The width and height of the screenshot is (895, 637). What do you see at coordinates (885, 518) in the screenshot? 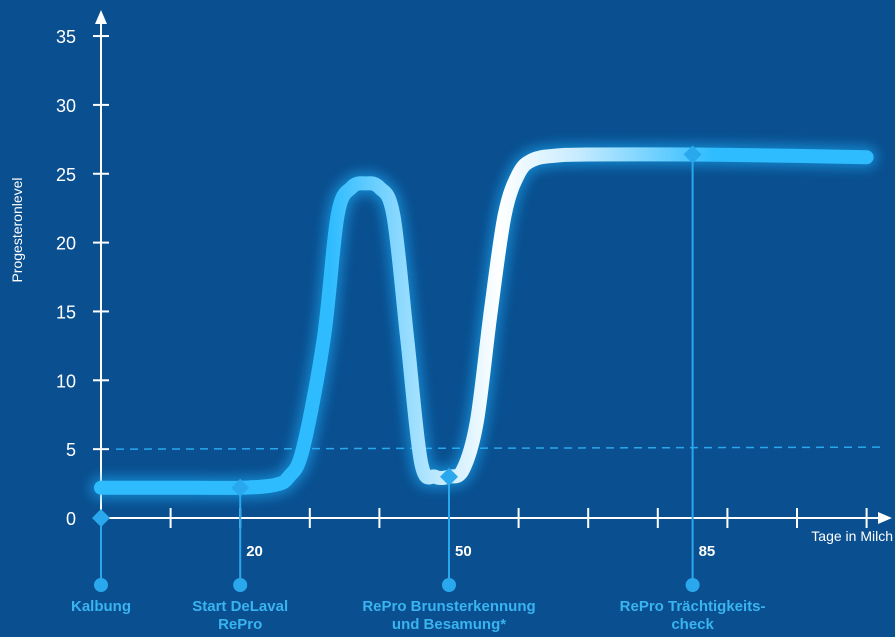
I see `x-axis-arrow` at bounding box center [885, 518].